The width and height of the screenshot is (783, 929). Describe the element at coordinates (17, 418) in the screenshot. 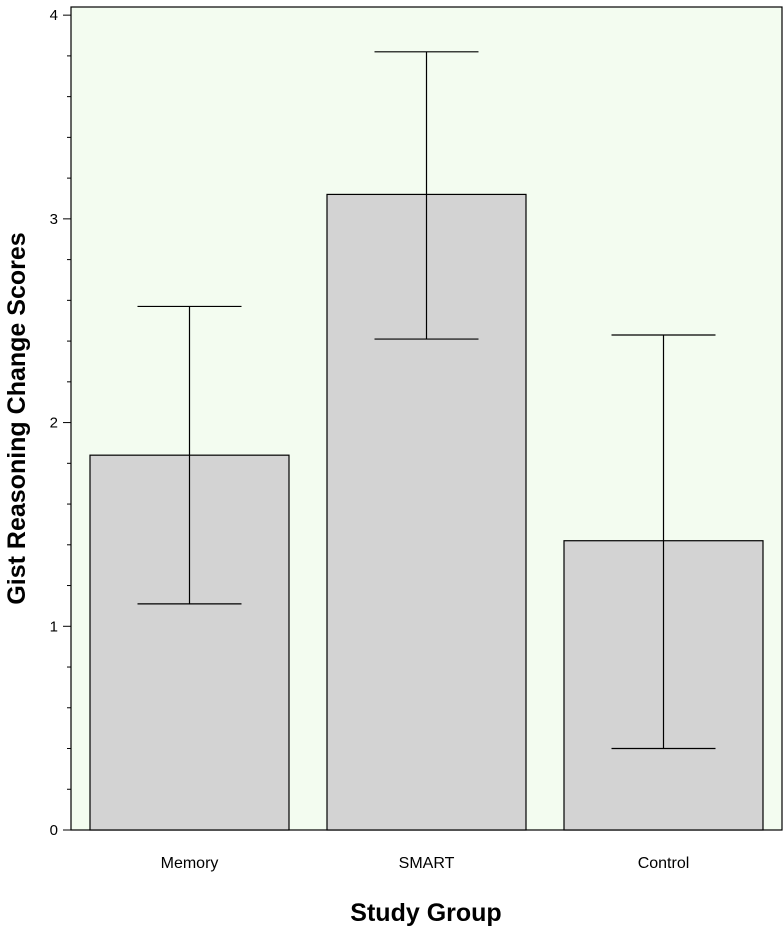

I see `y-axis-title: Gist Reasoning Change Scores` at that location.